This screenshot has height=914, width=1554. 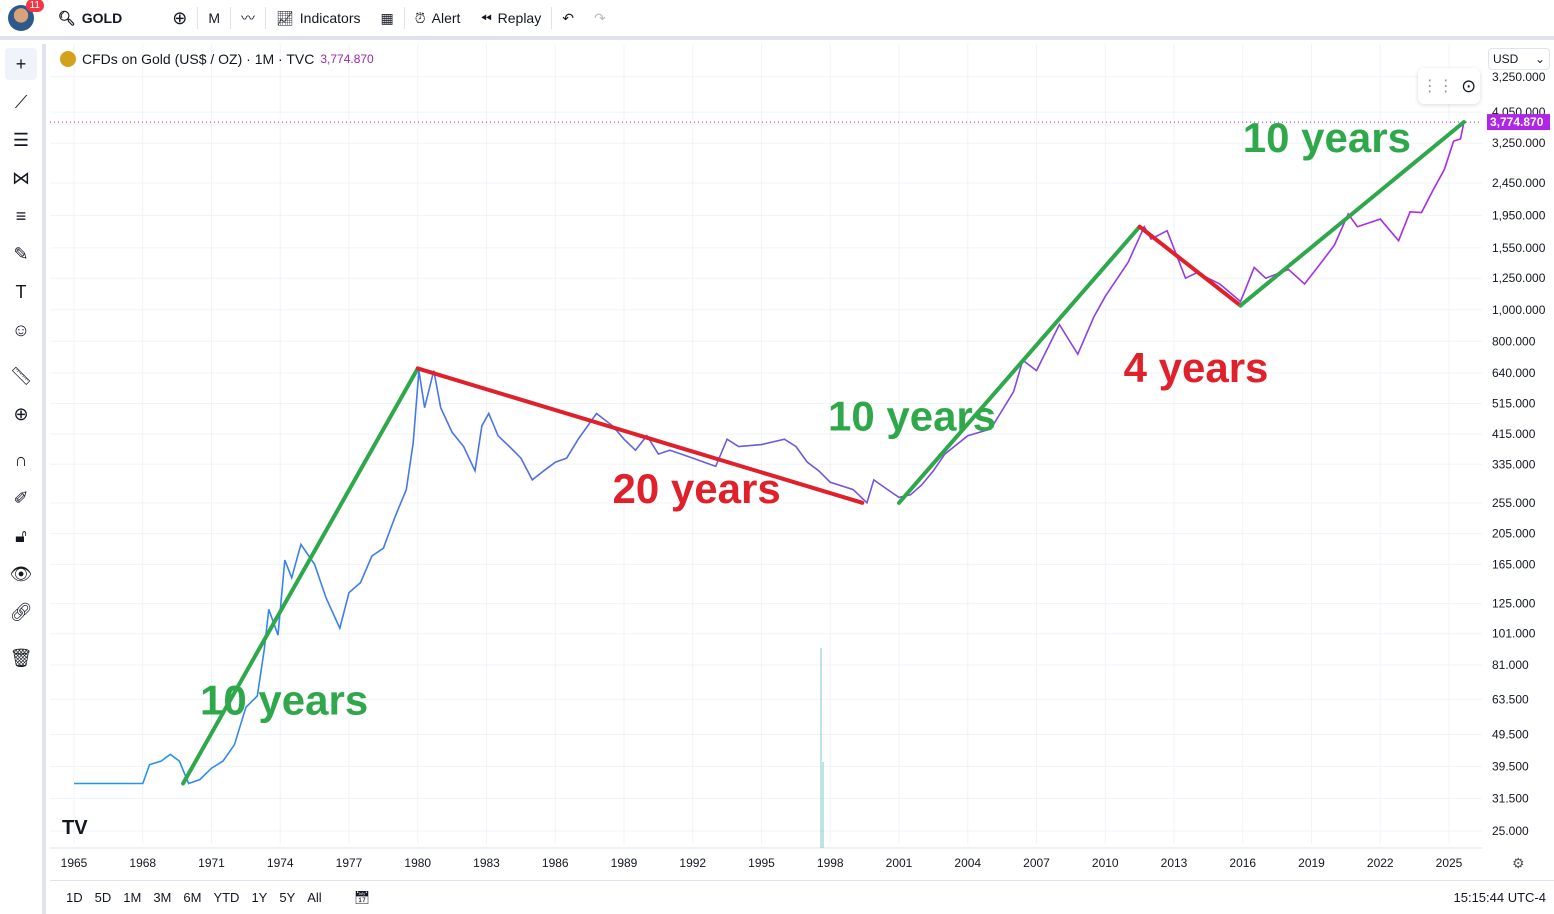 I want to click on tradingview-logo: TV, so click(x=75, y=828).